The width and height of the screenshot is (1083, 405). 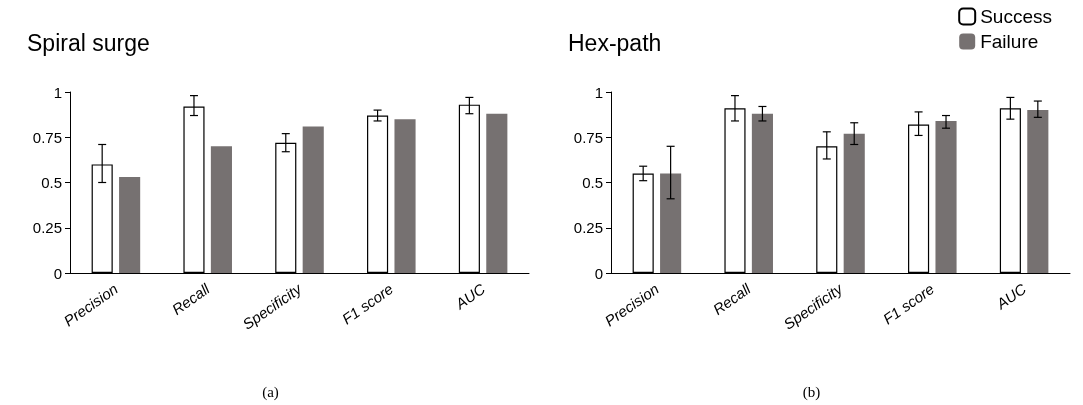 What do you see at coordinates (88, 42) in the screenshot?
I see `chart-title: Spiral surge` at bounding box center [88, 42].